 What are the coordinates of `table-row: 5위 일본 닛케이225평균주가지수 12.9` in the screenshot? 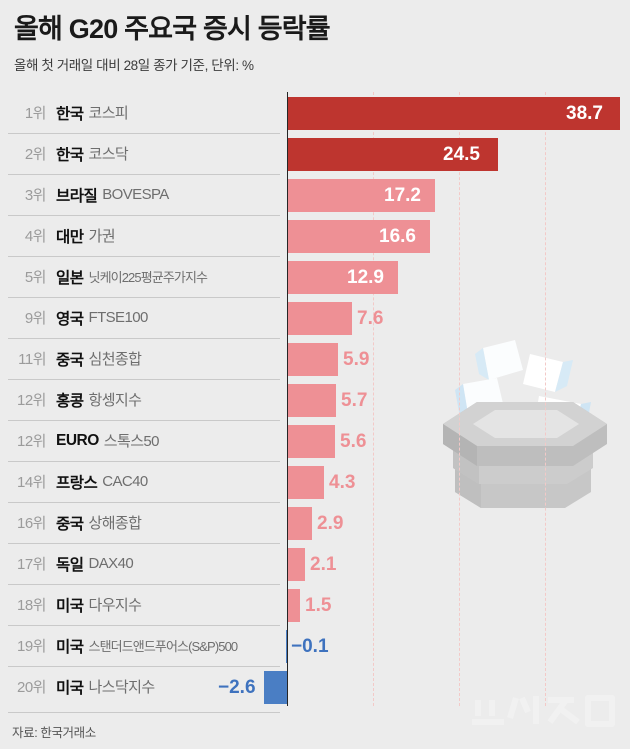 It's located at (315, 276).